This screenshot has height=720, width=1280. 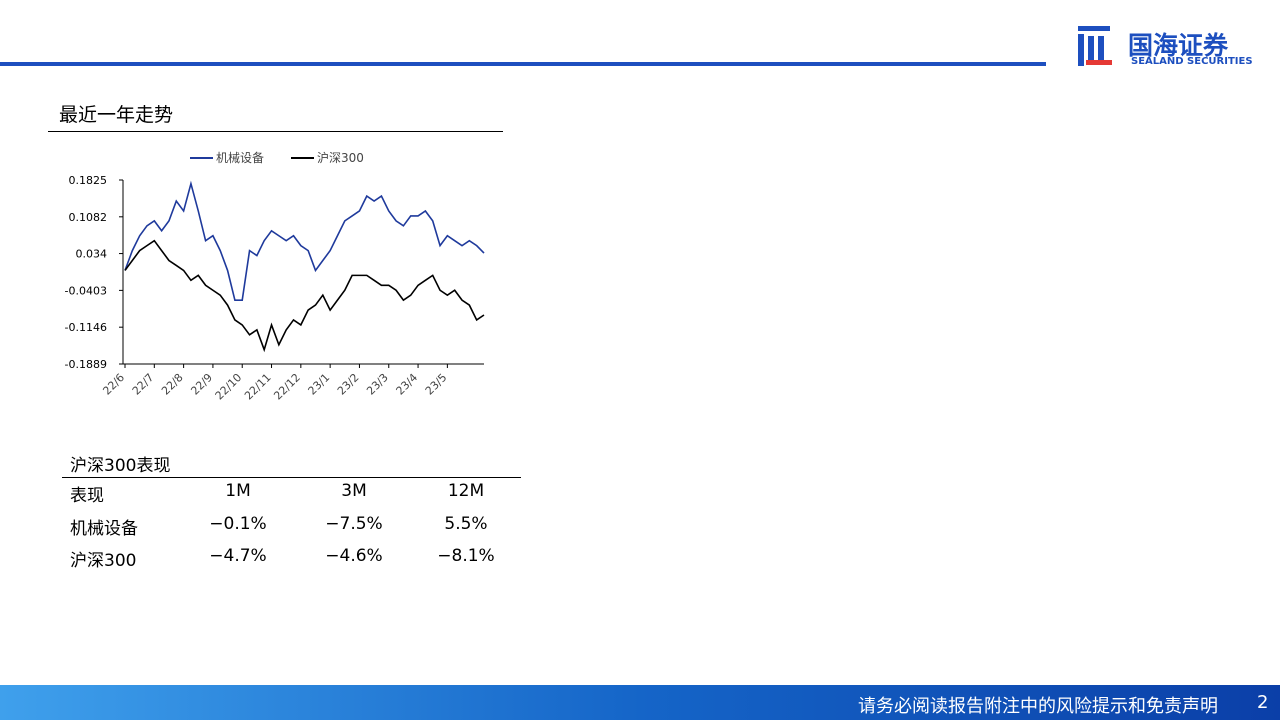 What do you see at coordinates (354, 491) in the screenshot?
I see `table-cell: 3M` at bounding box center [354, 491].